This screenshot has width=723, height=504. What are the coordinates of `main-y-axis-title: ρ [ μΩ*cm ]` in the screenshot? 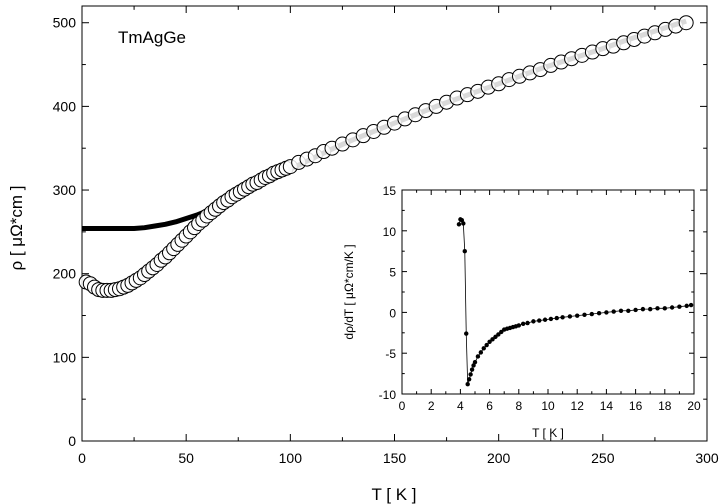 It's located at (16, 227).